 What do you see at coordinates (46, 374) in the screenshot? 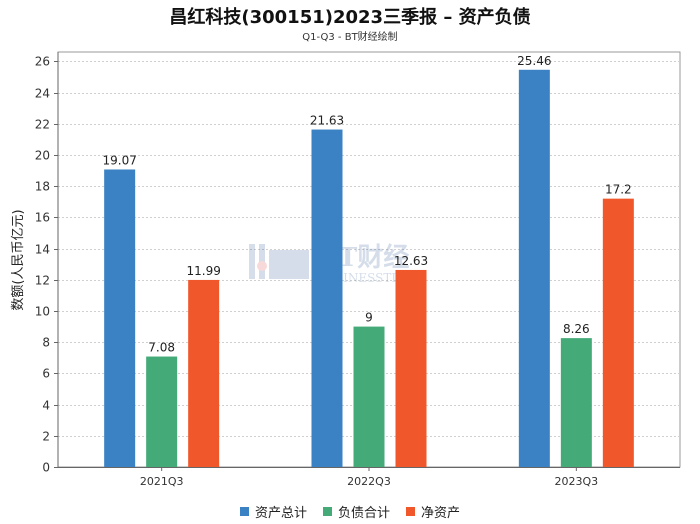
I see `y-tick-label: 6` at bounding box center [46, 374].